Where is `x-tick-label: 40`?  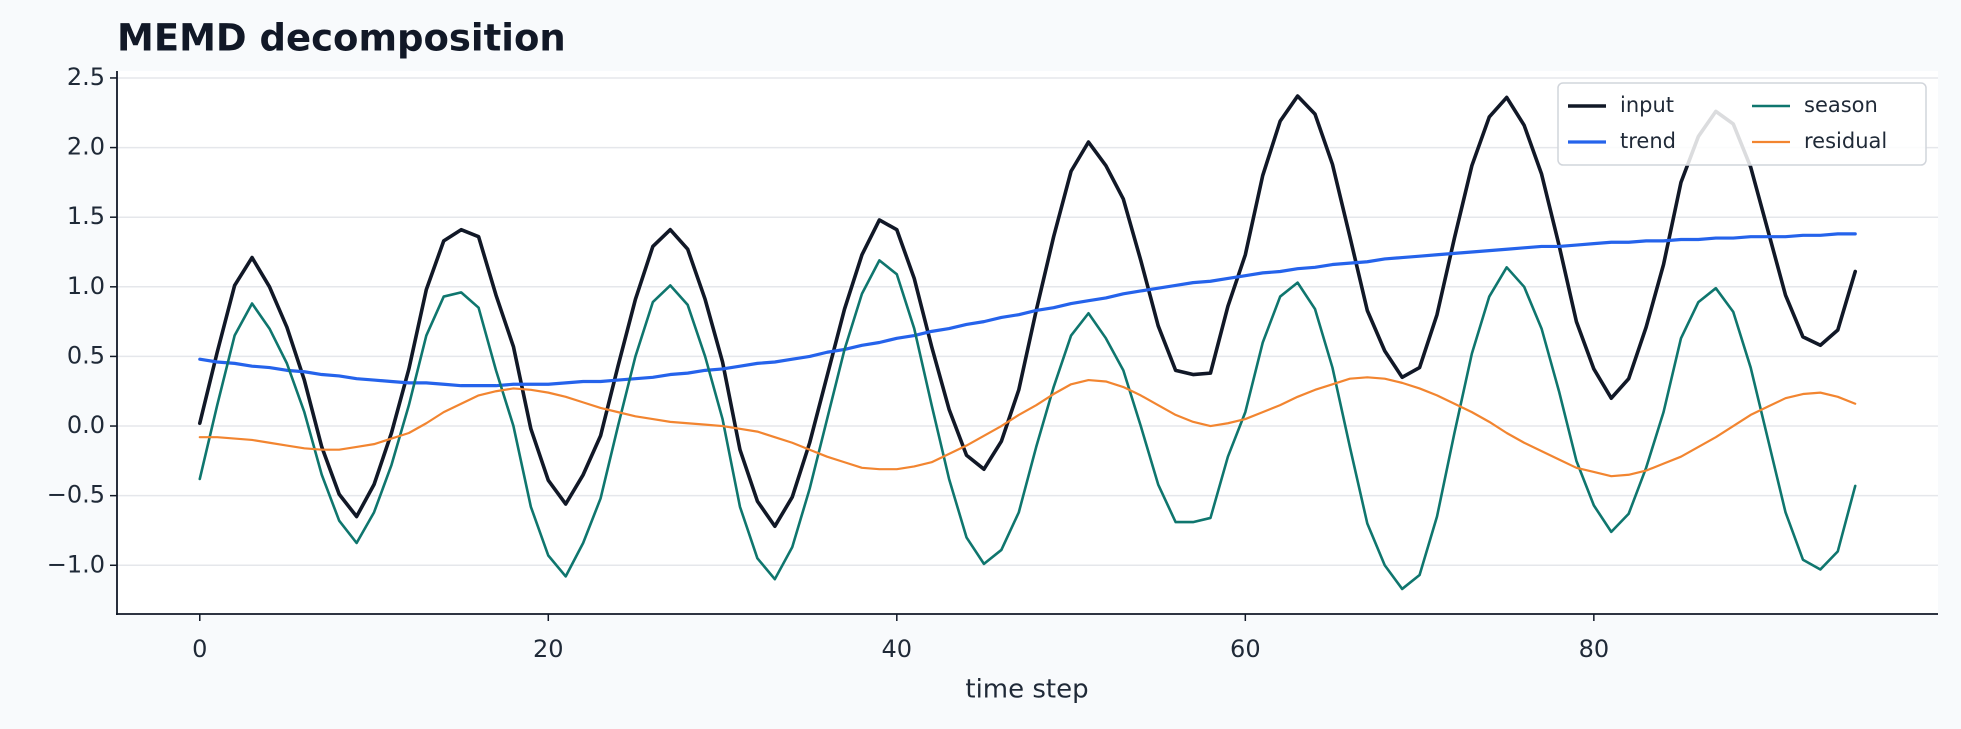 x-tick-label: 40 is located at coordinates (897, 649).